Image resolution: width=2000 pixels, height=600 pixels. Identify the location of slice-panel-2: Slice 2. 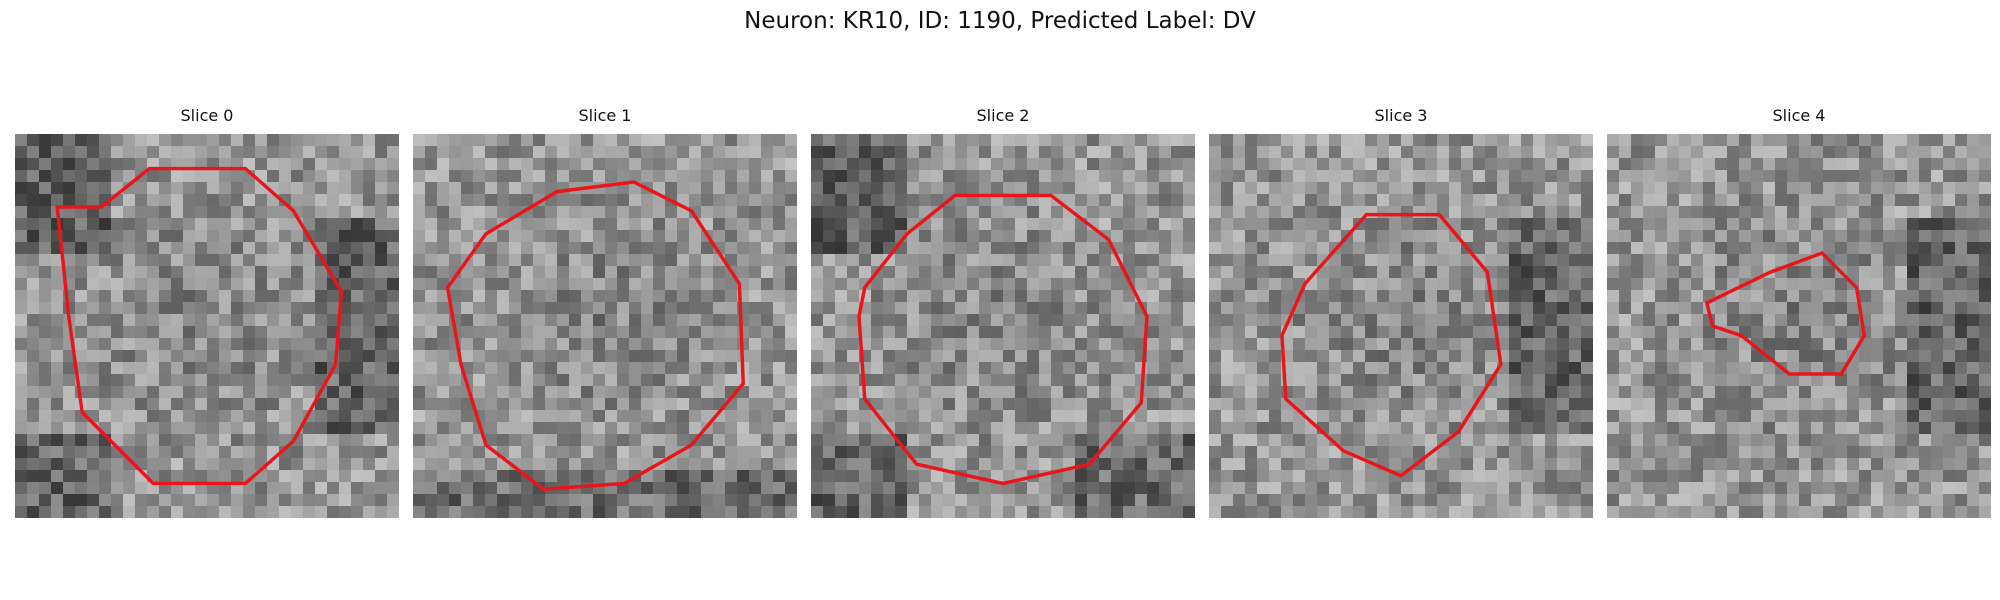
(1003, 312).